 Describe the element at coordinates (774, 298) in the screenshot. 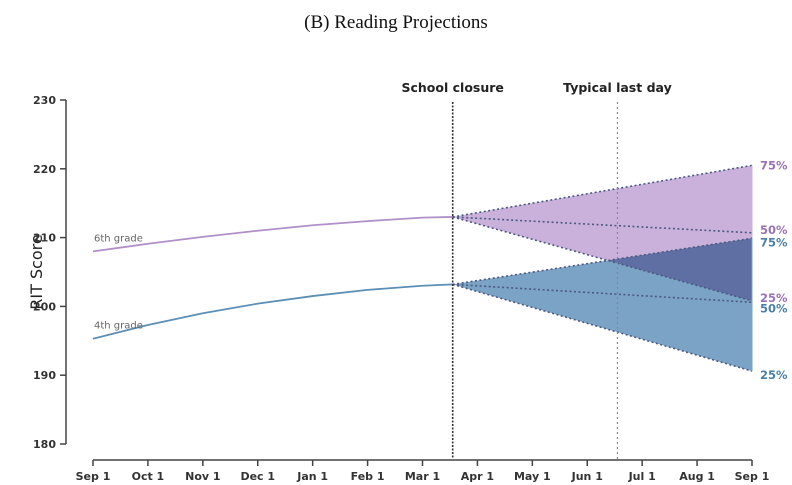

I see `percentile-label-6th-25pct: 25%` at that location.